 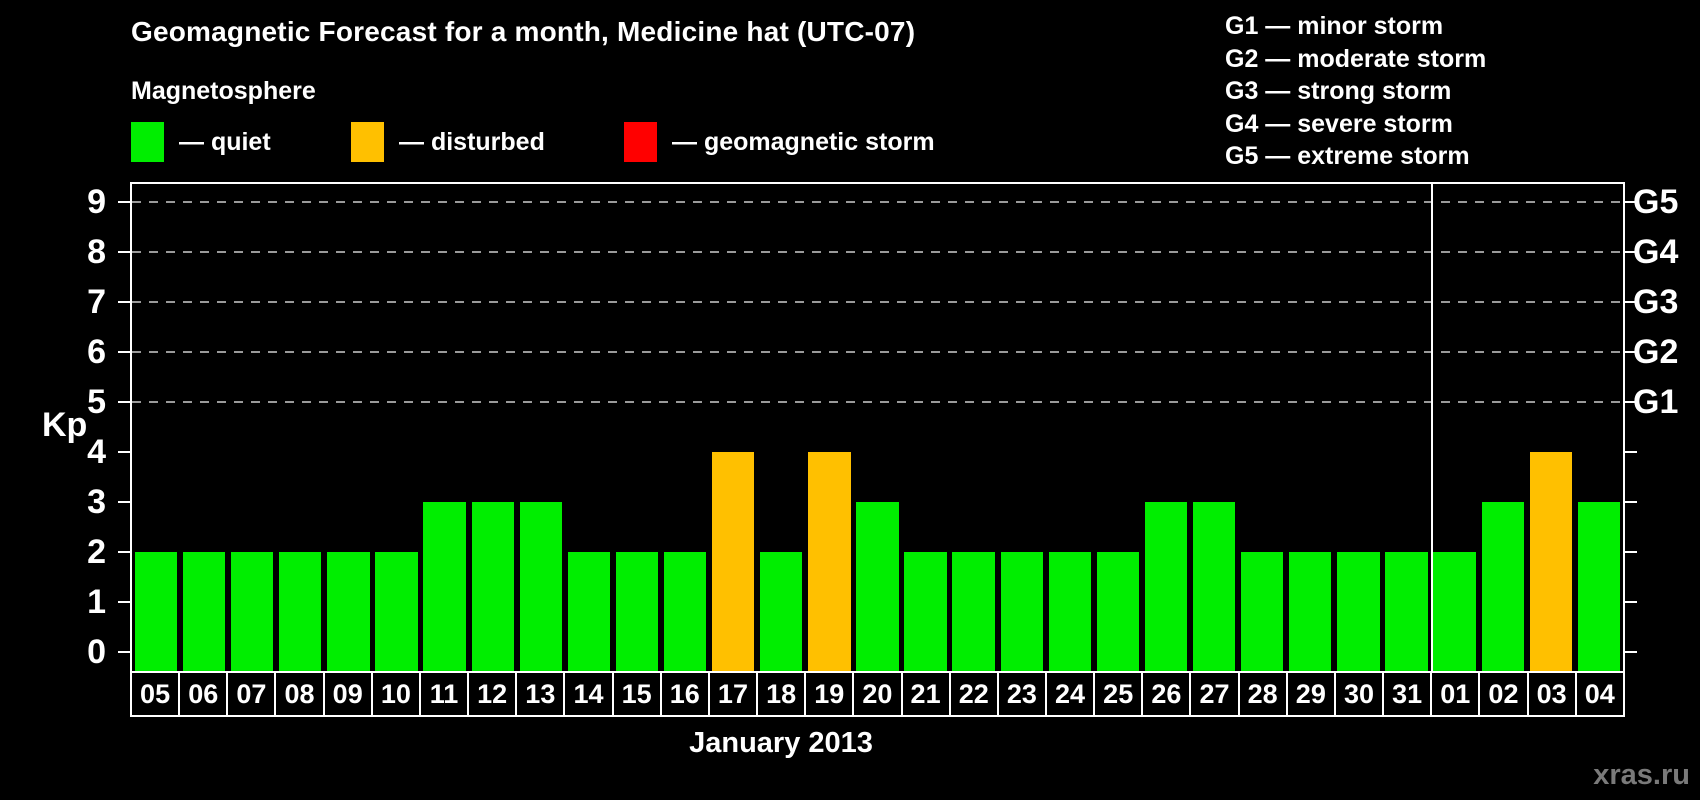 What do you see at coordinates (779, 142) in the screenshot?
I see `legend-item-storm: — geomagnetic storm` at bounding box center [779, 142].